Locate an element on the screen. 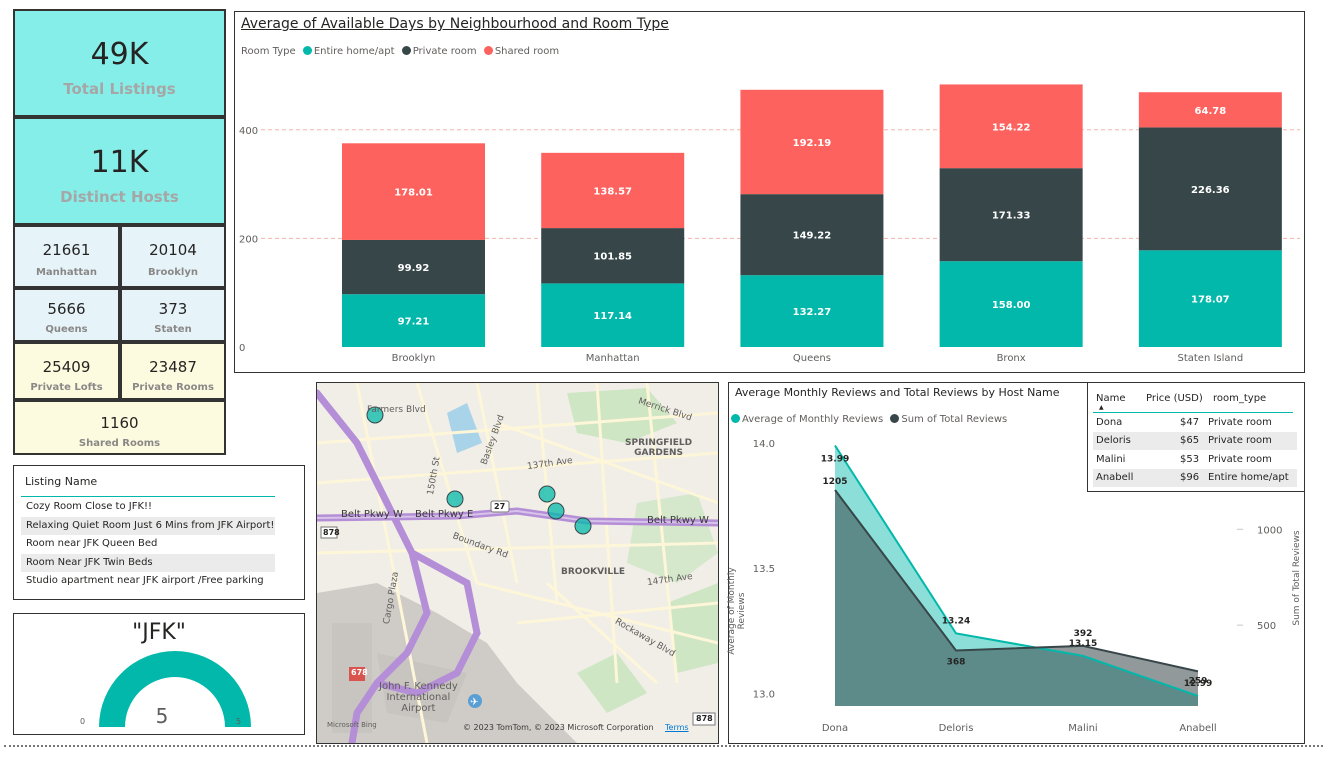 The image size is (1327, 766). legend-item: Sum of Total Reviews is located at coordinates (954, 419).